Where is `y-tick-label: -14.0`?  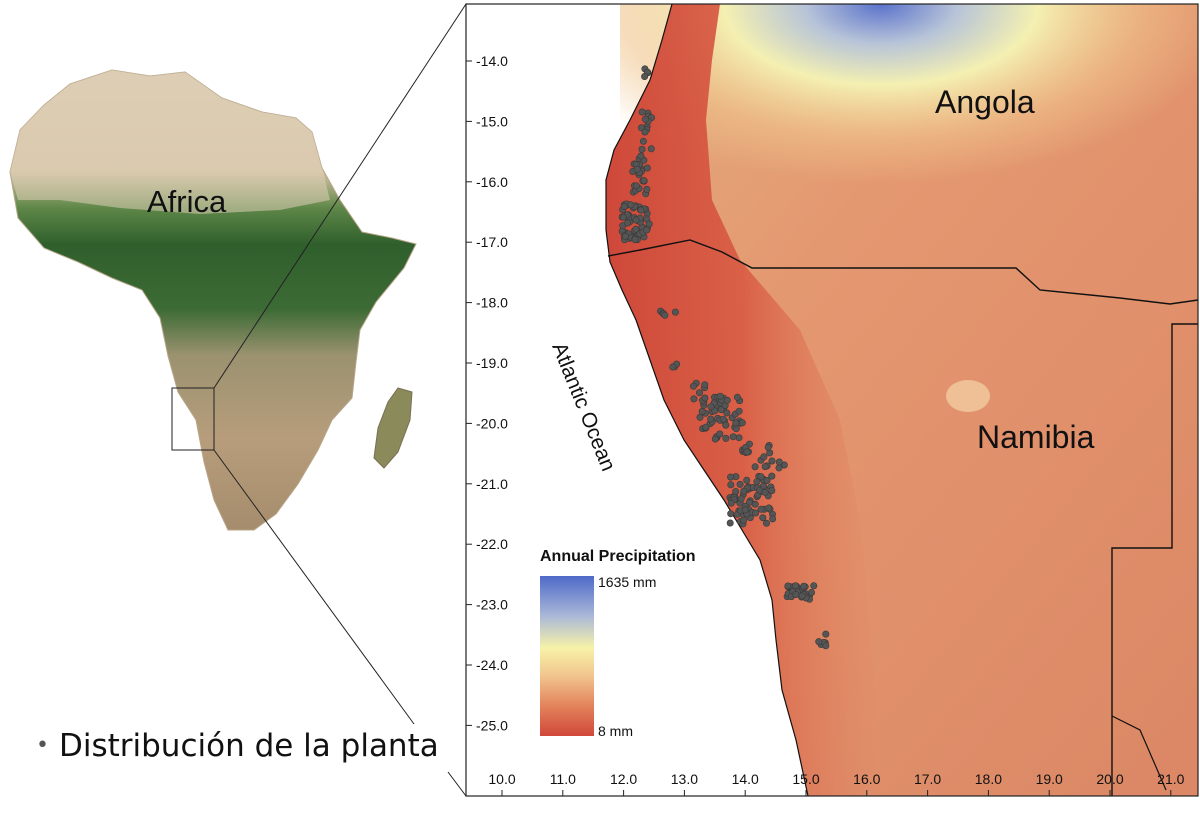 y-tick-label: -14.0 is located at coordinates (492, 61).